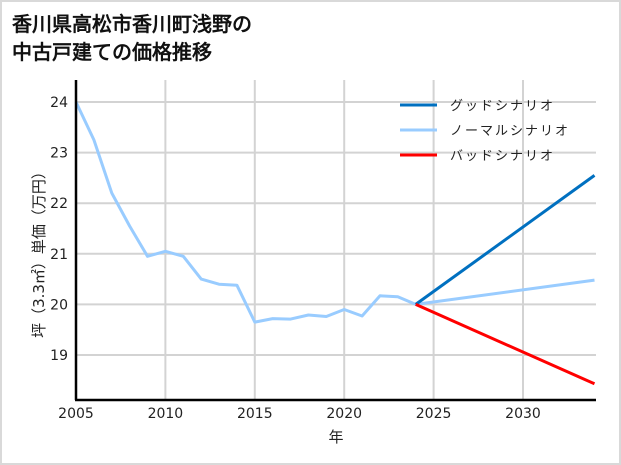 The image size is (621, 465). I want to click on y-tick-label: 19, so click(59, 356).